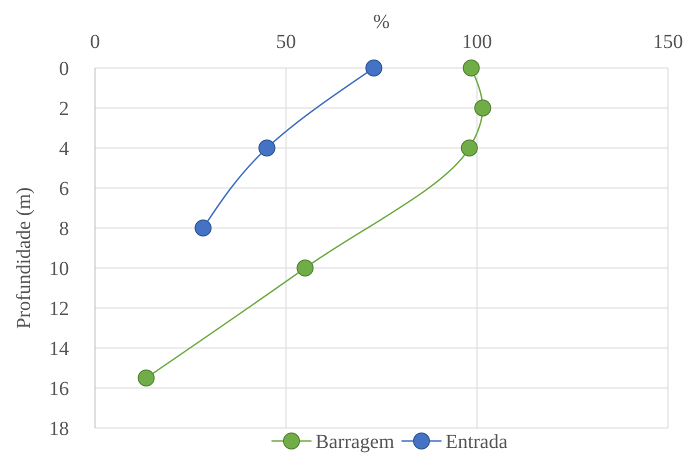  Describe the element at coordinates (477, 442) in the screenshot. I see `legend-label: Entrada` at that location.